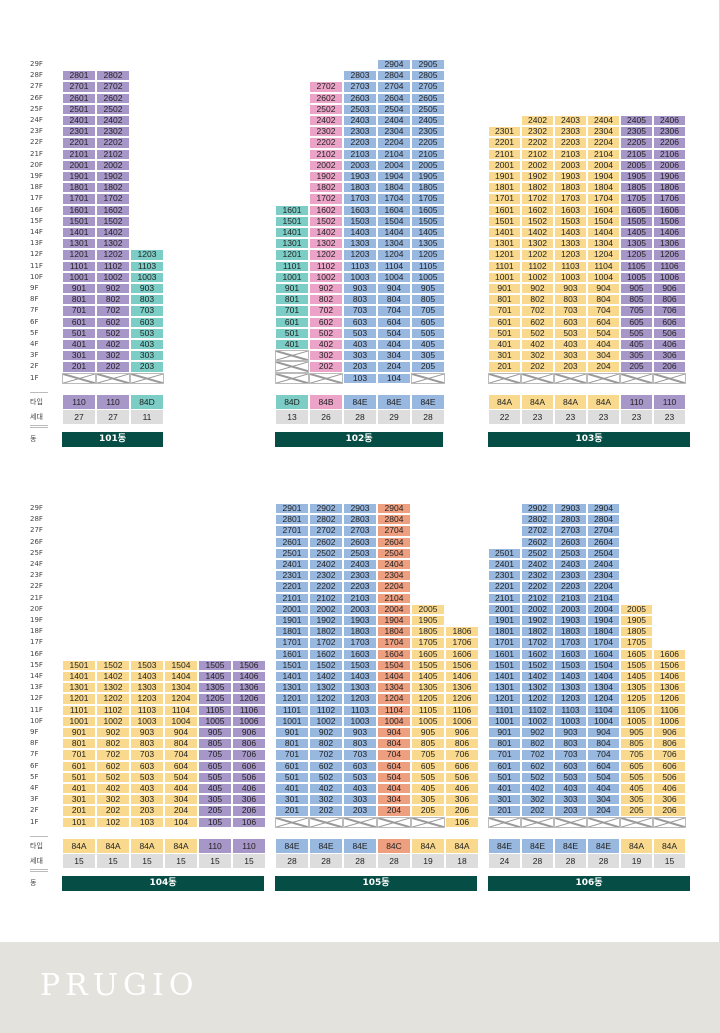 The height and width of the screenshot is (1033, 720). I want to click on unit-cell: 2206, so click(669, 143).